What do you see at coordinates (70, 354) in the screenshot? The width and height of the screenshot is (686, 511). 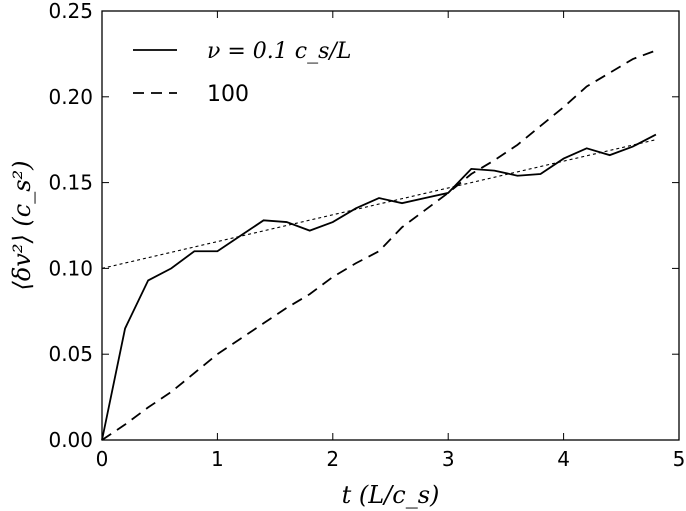 I see `y-tick-label: 0.05` at bounding box center [70, 354].